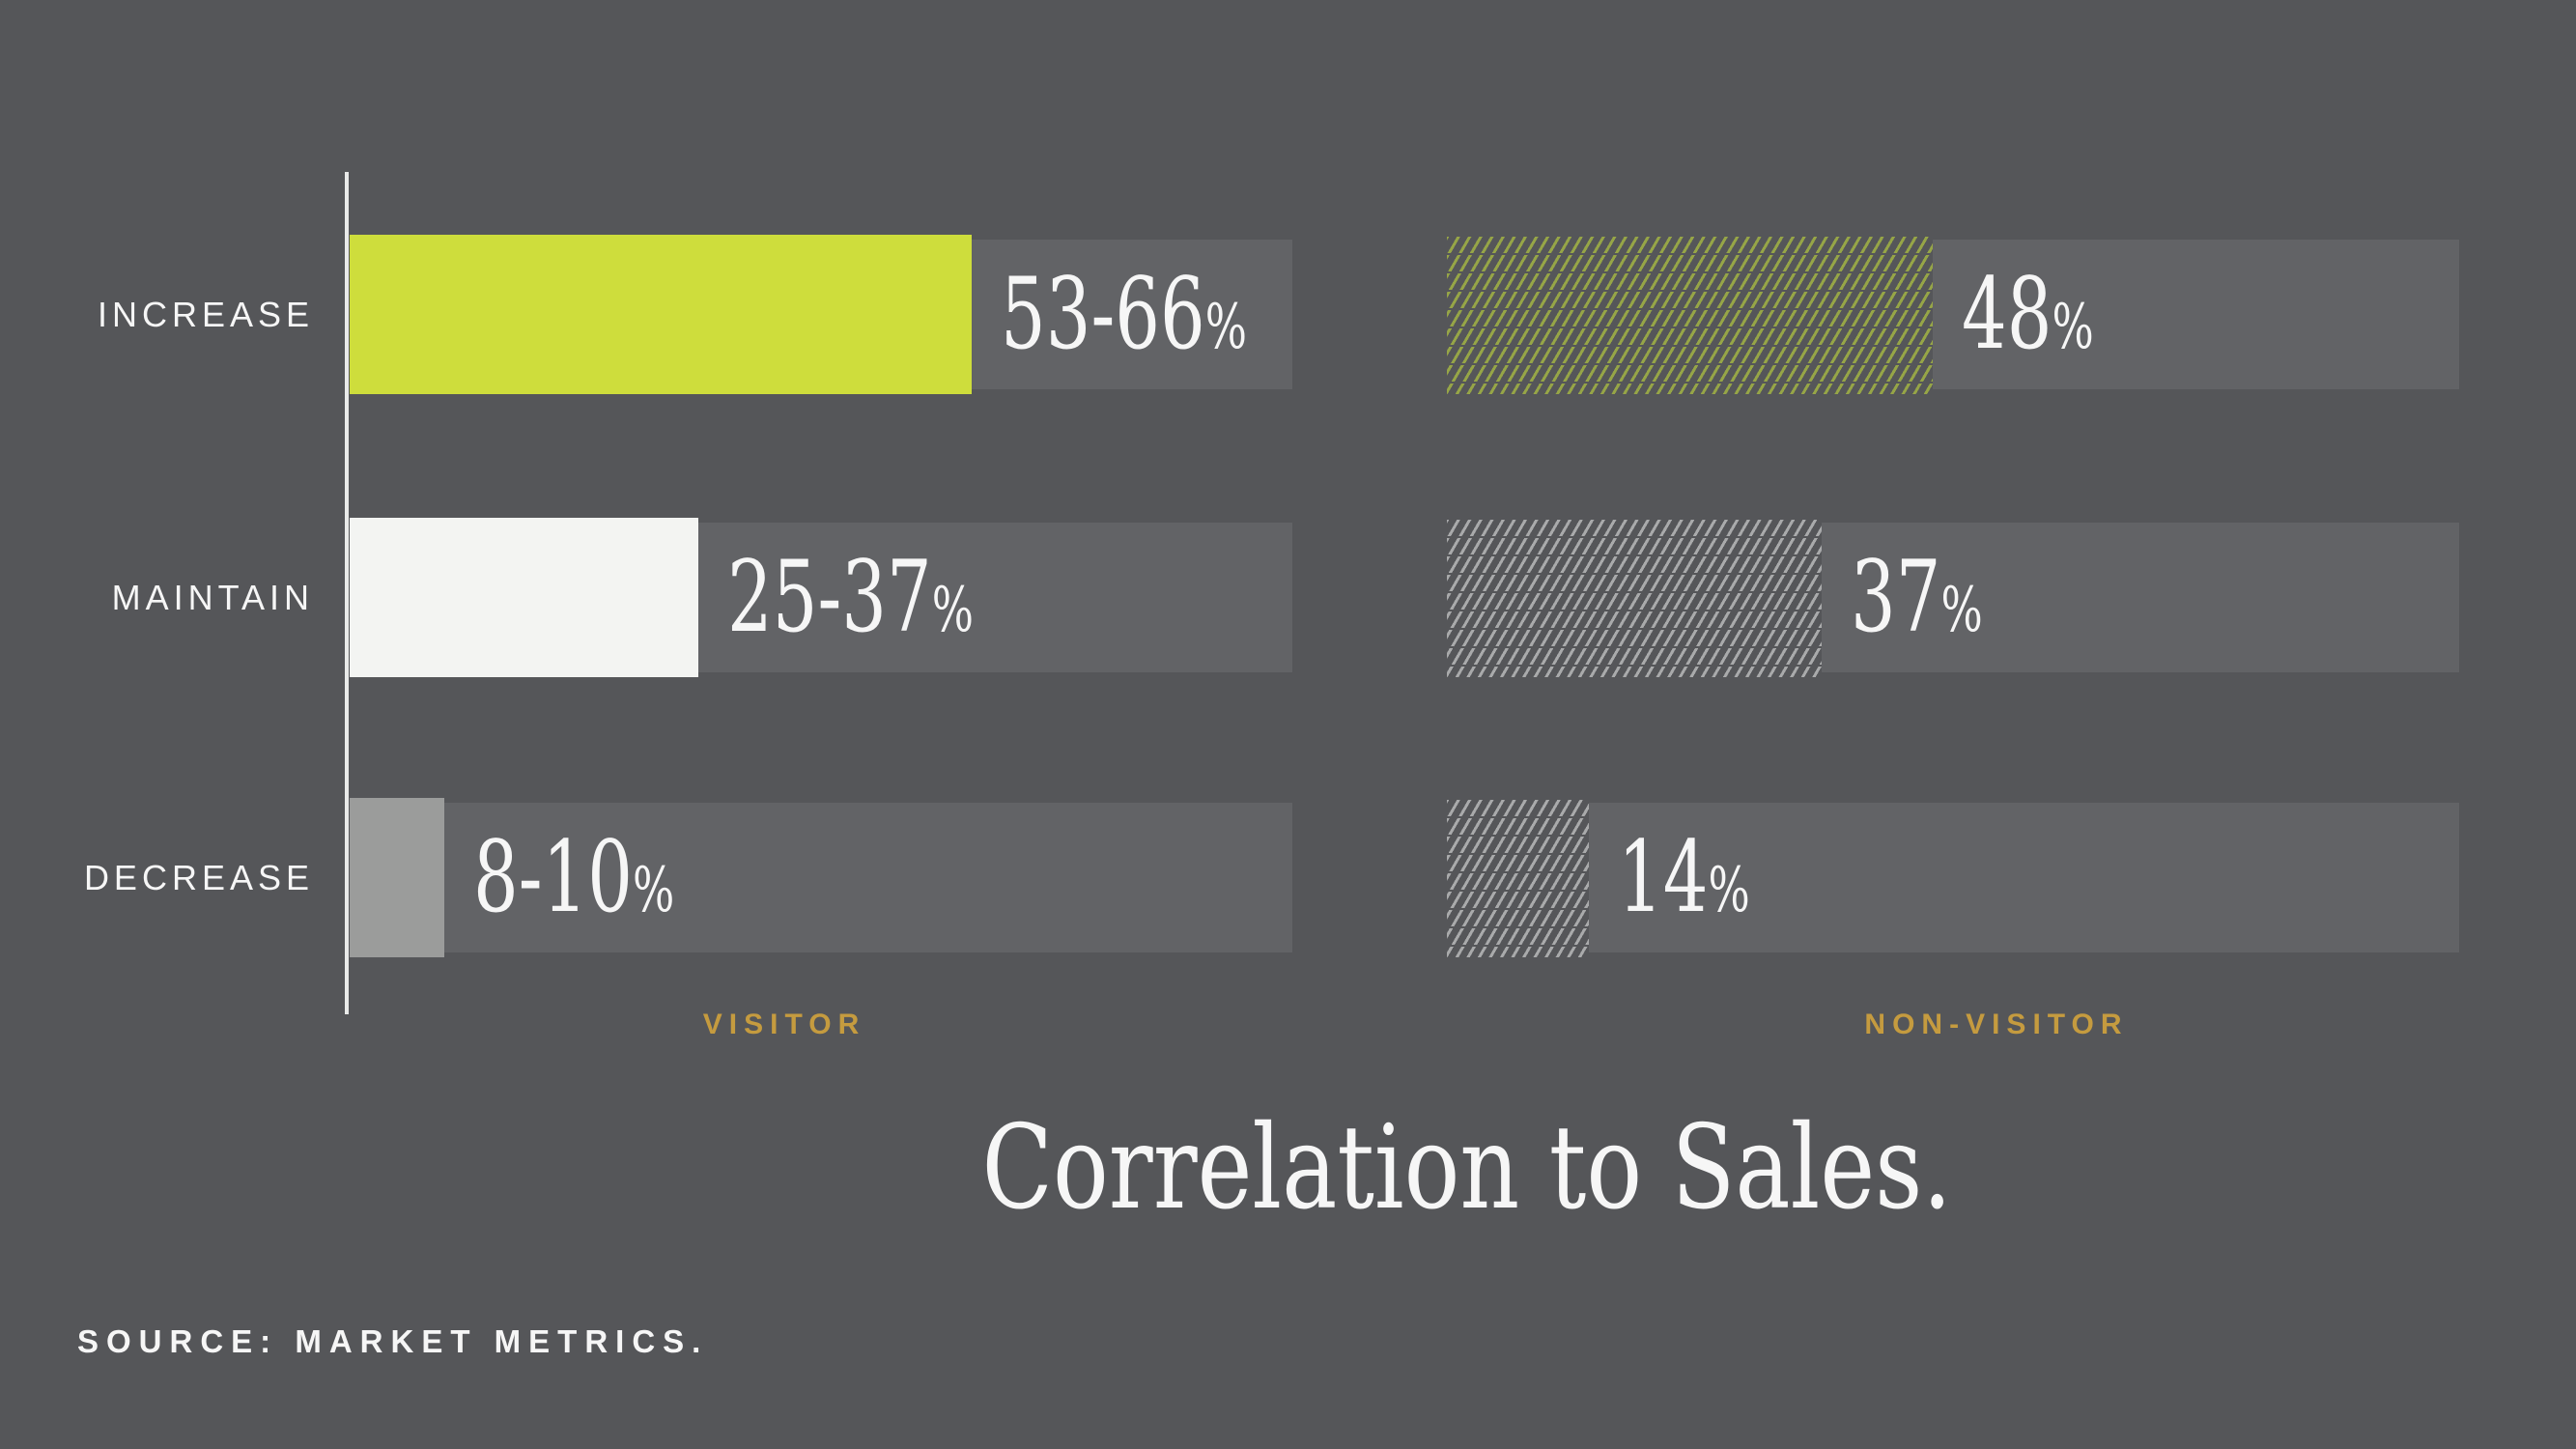 The height and width of the screenshot is (1449, 2576). What do you see at coordinates (1634, 597) in the screenshot?
I see `bar-nonvisitor-maintain` at bounding box center [1634, 597].